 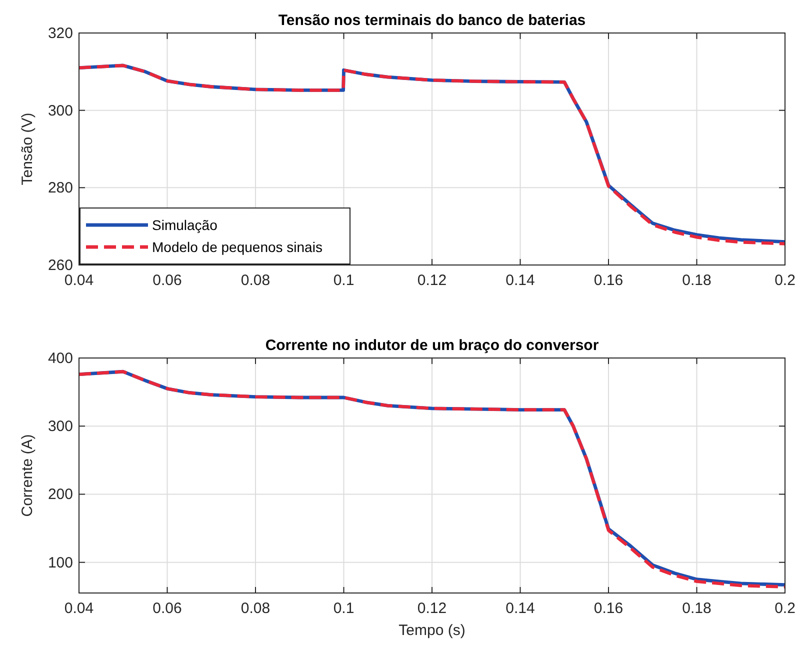 What do you see at coordinates (432, 345) in the screenshot?
I see `chart-title: Corrente no indutor de um braço do conversor` at bounding box center [432, 345].